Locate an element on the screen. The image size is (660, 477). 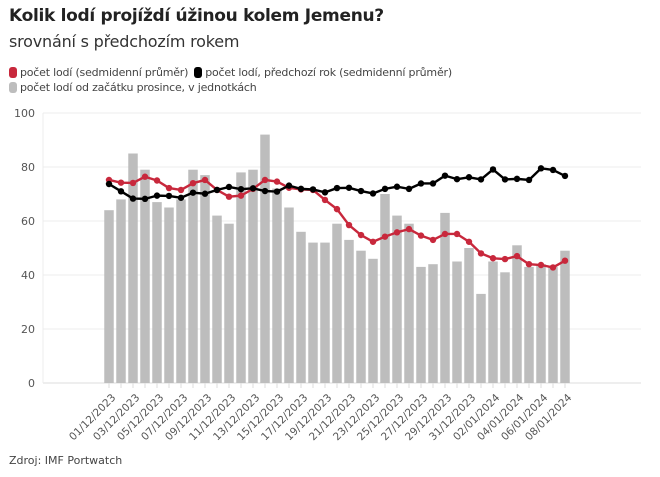
y-axis: 0 20 40 60 80 100 is located at coordinates (29, 248).